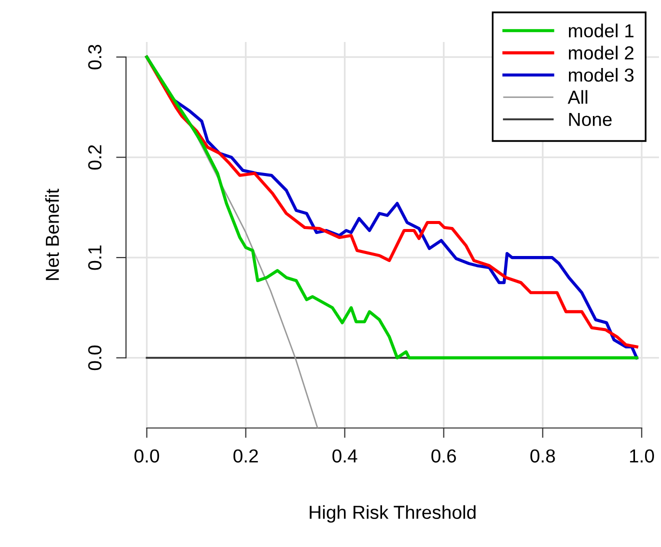  I want to click on x-tick-label: 0.4, so click(345, 456).